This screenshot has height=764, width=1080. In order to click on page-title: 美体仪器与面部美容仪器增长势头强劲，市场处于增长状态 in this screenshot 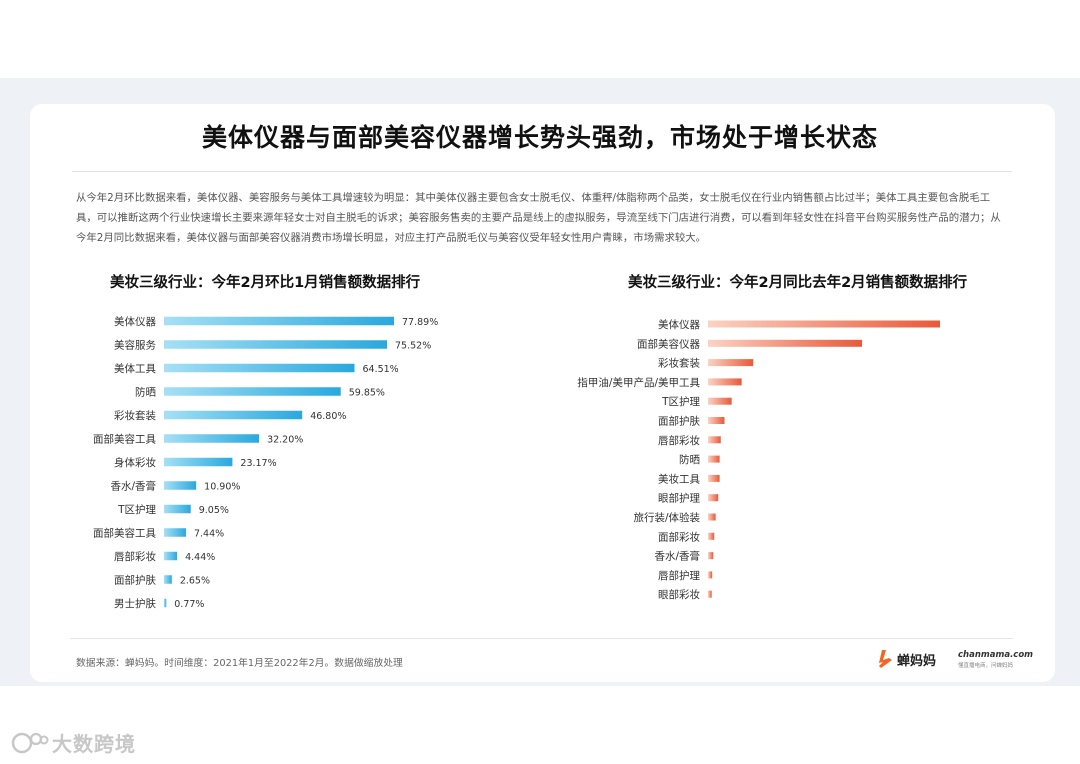, I will do `click(539, 137)`.